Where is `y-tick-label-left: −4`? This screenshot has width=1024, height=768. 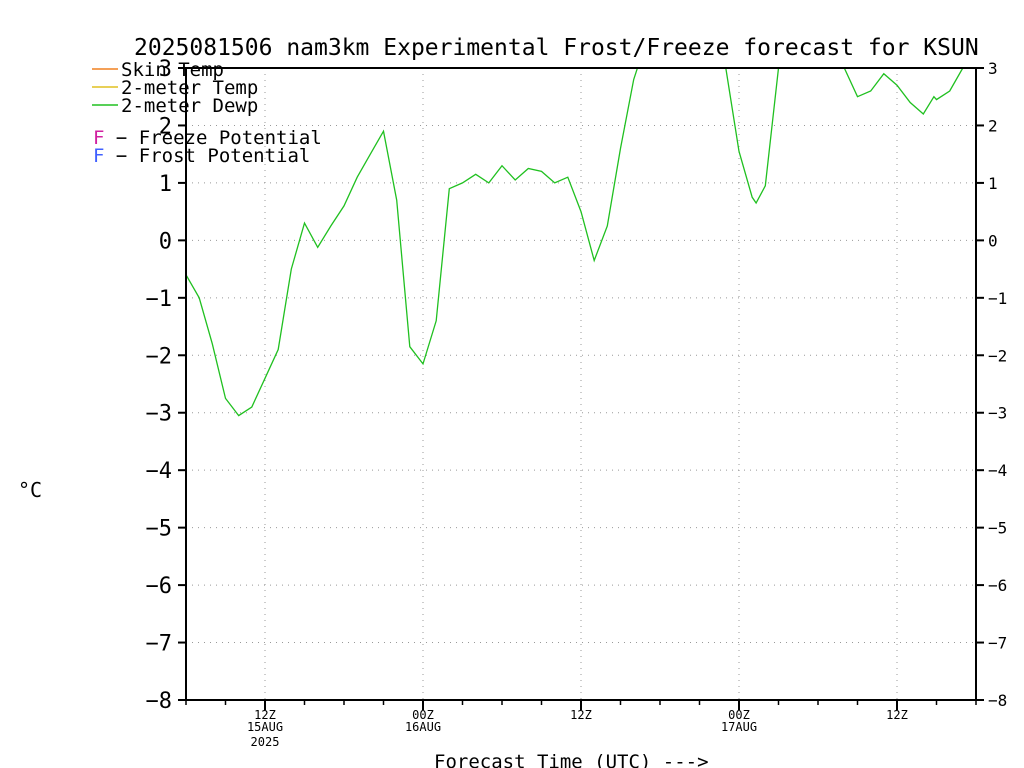 y-tick-label-left: −4 is located at coordinates (159, 471).